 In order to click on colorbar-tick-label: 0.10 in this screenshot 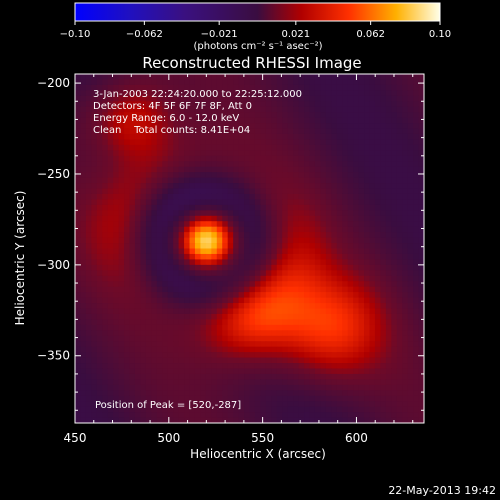, I will do `click(440, 34)`.